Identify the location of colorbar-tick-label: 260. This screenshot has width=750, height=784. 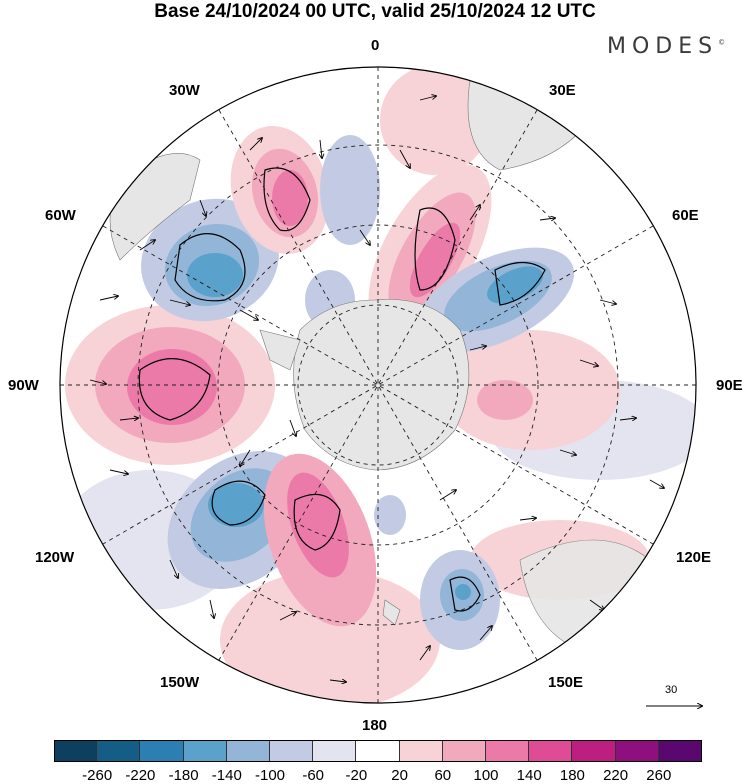
(659, 775).